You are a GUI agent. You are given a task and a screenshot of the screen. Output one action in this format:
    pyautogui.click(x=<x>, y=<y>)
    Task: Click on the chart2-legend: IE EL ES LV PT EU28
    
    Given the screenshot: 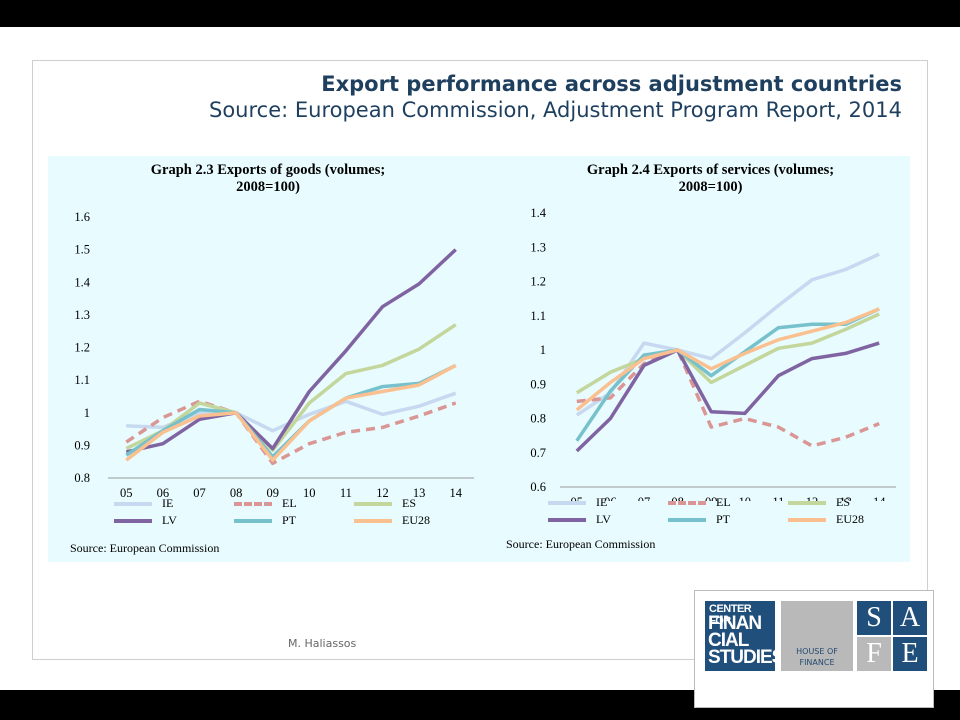 What is the action you would take?
    pyautogui.click(x=738, y=515)
    